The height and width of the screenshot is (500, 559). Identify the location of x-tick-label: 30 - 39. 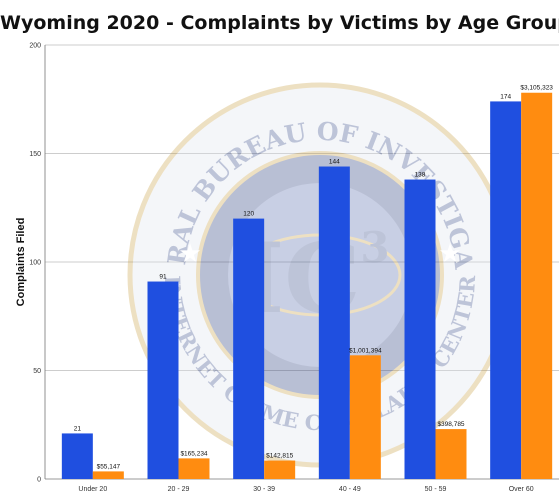
(264, 489).